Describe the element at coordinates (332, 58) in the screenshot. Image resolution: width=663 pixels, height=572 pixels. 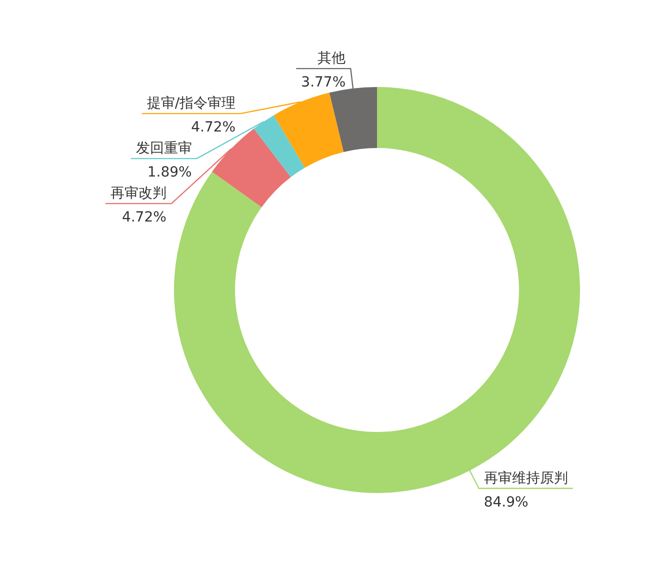
I see `slice-label: 其他` at that location.